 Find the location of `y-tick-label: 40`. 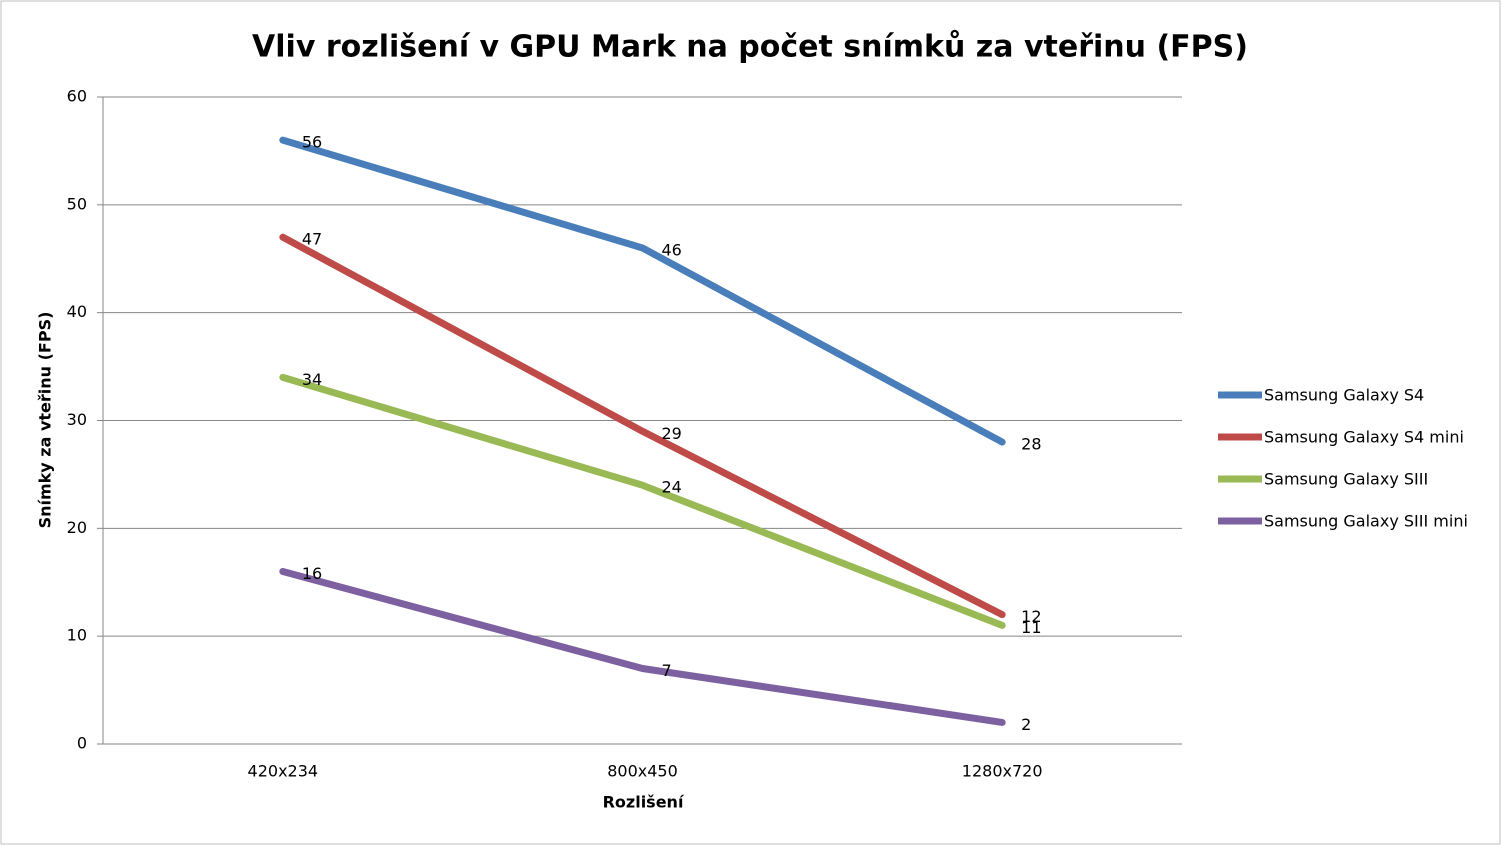

y-tick-label: 40 is located at coordinates (77, 311).